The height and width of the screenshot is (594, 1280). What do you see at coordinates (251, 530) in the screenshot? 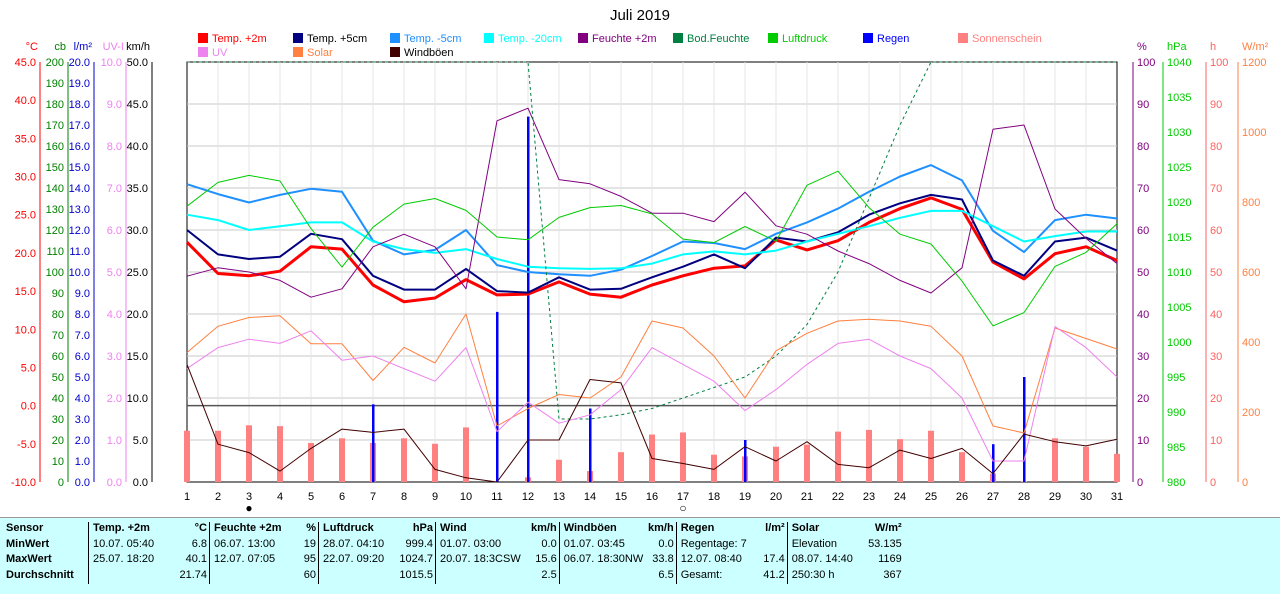
I see `summary-header: Feuchte +2m` at bounding box center [251, 530].